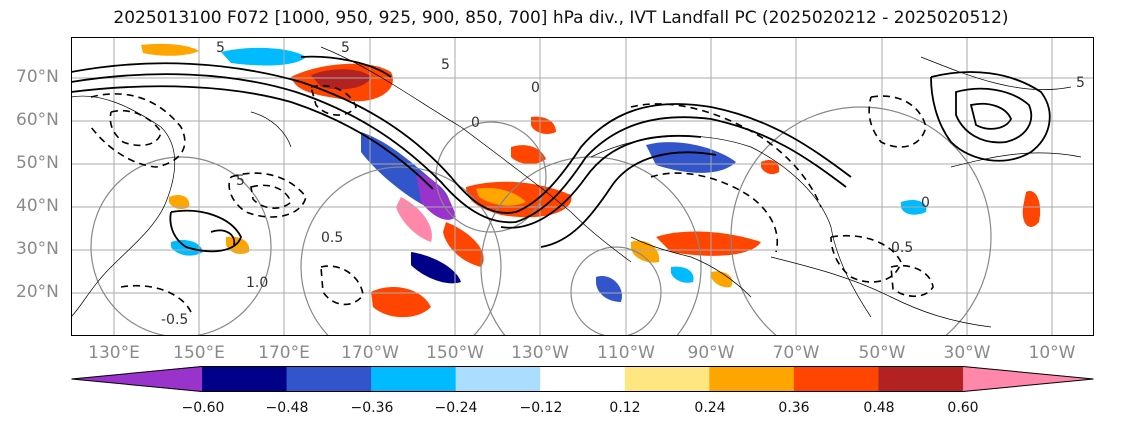 This screenshot has height=429, width=1122. What do you see at coordinates (37, 249) in the screenshot?
I see `lat-label: 30°N` at bounding box center [37, 249].